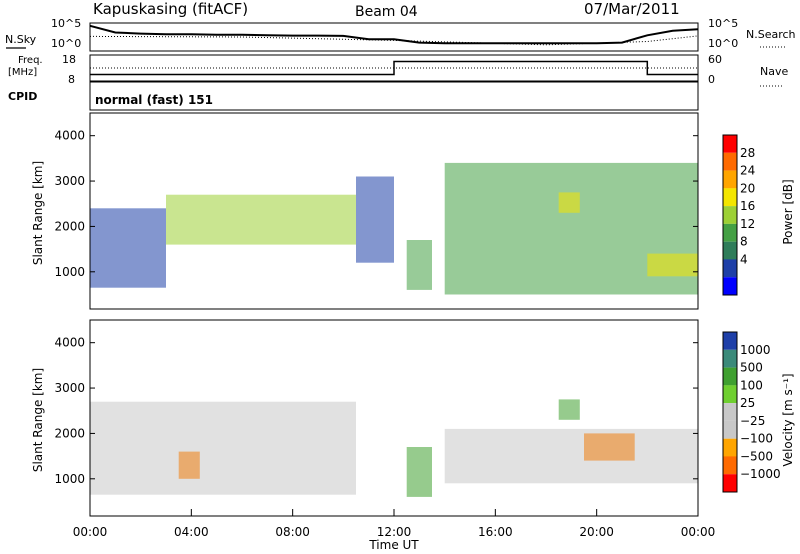  I want to click on xtick-label-6: 00:00, so click(698, 532).